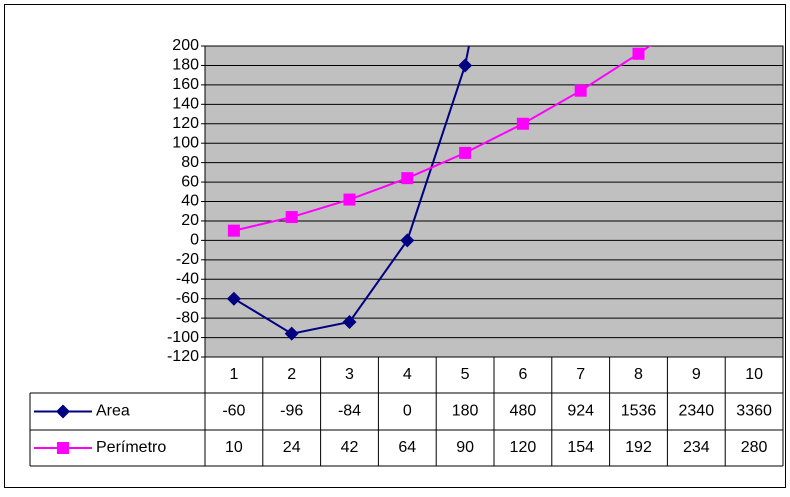 This screenshot has width=790, height=497. Describe the element at coordinates (233, 411) in the screenshot. I see `table-value: -60` at that location.